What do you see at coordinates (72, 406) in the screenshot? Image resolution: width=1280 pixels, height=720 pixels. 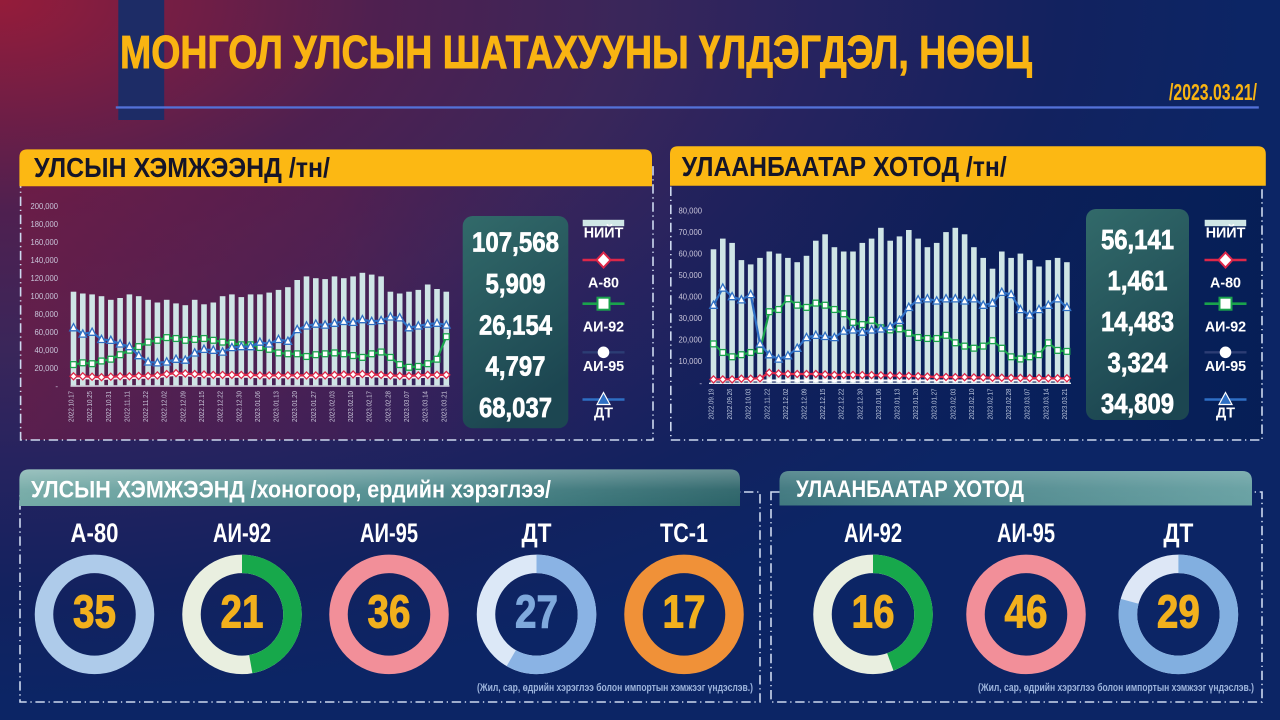 I see `svg-text: 2022.10.17` at bounding box center [72, 406].